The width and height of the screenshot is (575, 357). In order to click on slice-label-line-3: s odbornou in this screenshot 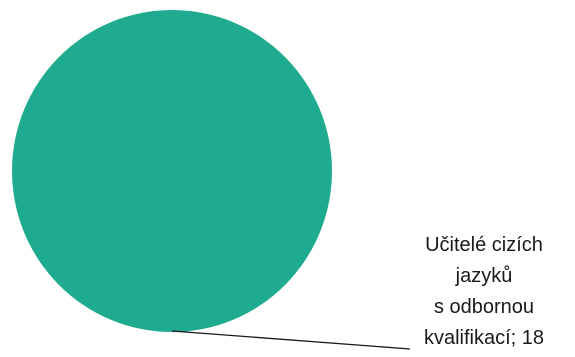, I will do `click(484, 307)`.